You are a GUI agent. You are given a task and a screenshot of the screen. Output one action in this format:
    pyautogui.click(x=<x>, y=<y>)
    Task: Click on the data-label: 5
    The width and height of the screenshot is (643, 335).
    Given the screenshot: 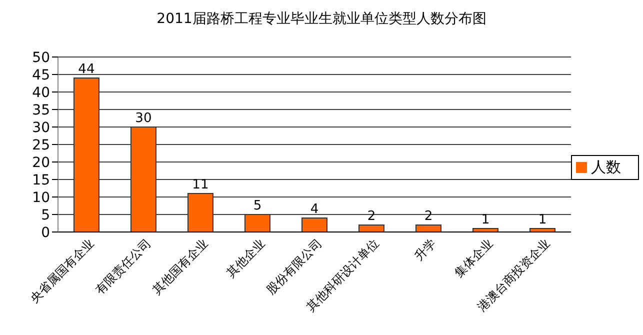 What is the action you would take?
    pyautogui.click(x=257, y=206)
    